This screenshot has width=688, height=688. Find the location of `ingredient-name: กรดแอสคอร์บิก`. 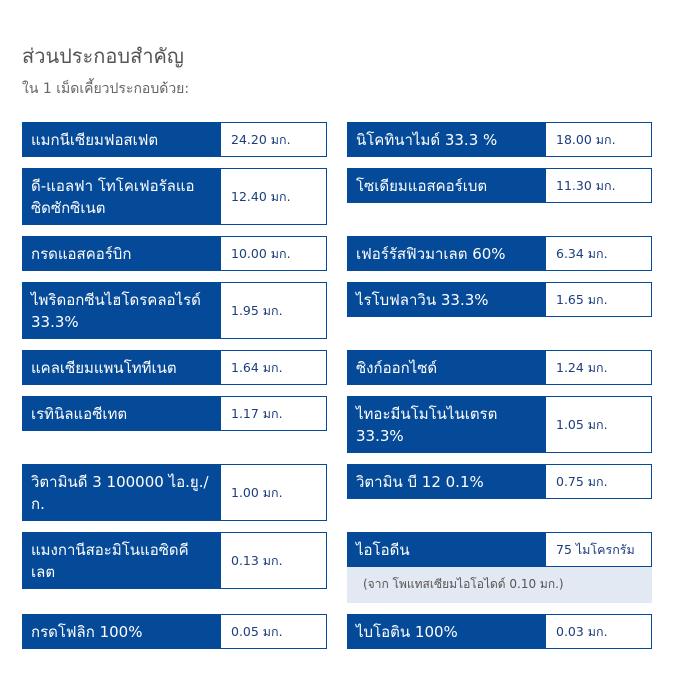

ingredient-name: กรดแอสคอร์บิก is located at coordinates (121, 253).